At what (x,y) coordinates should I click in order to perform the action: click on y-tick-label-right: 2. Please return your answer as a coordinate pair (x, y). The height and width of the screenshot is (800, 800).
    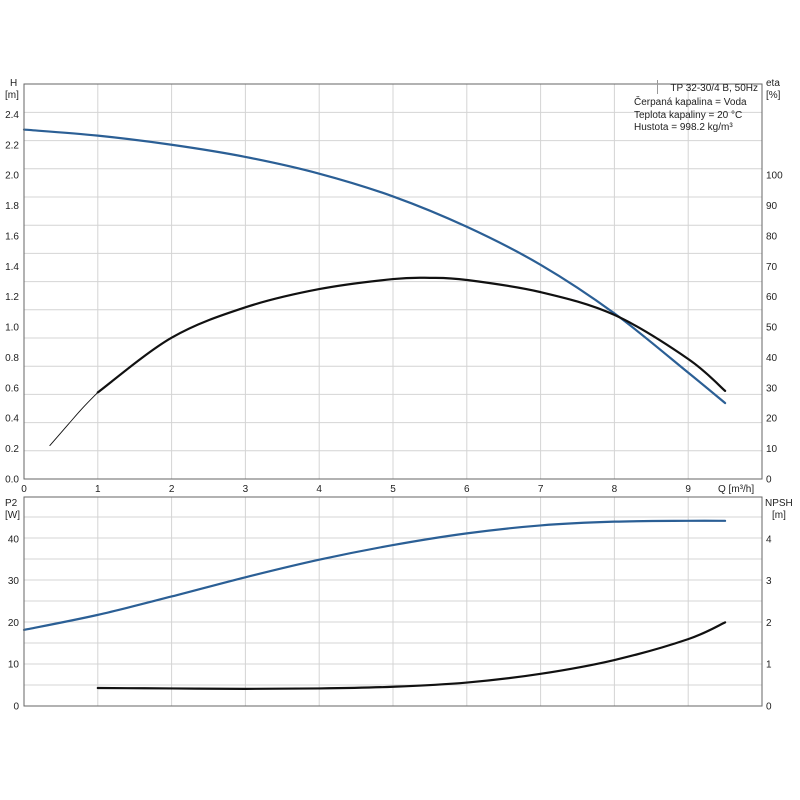
    Looking at the image, I should click on (769, 623).